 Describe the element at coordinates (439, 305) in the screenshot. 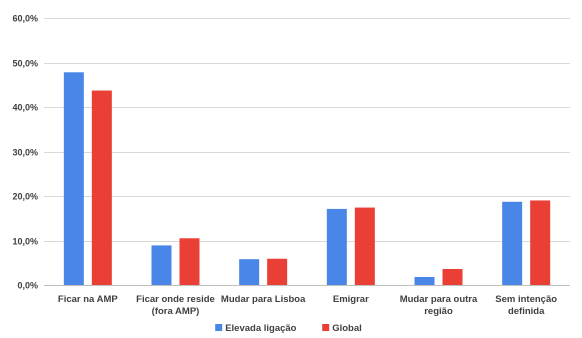

I see `x-category-label: Mudar para outra região` at that location.